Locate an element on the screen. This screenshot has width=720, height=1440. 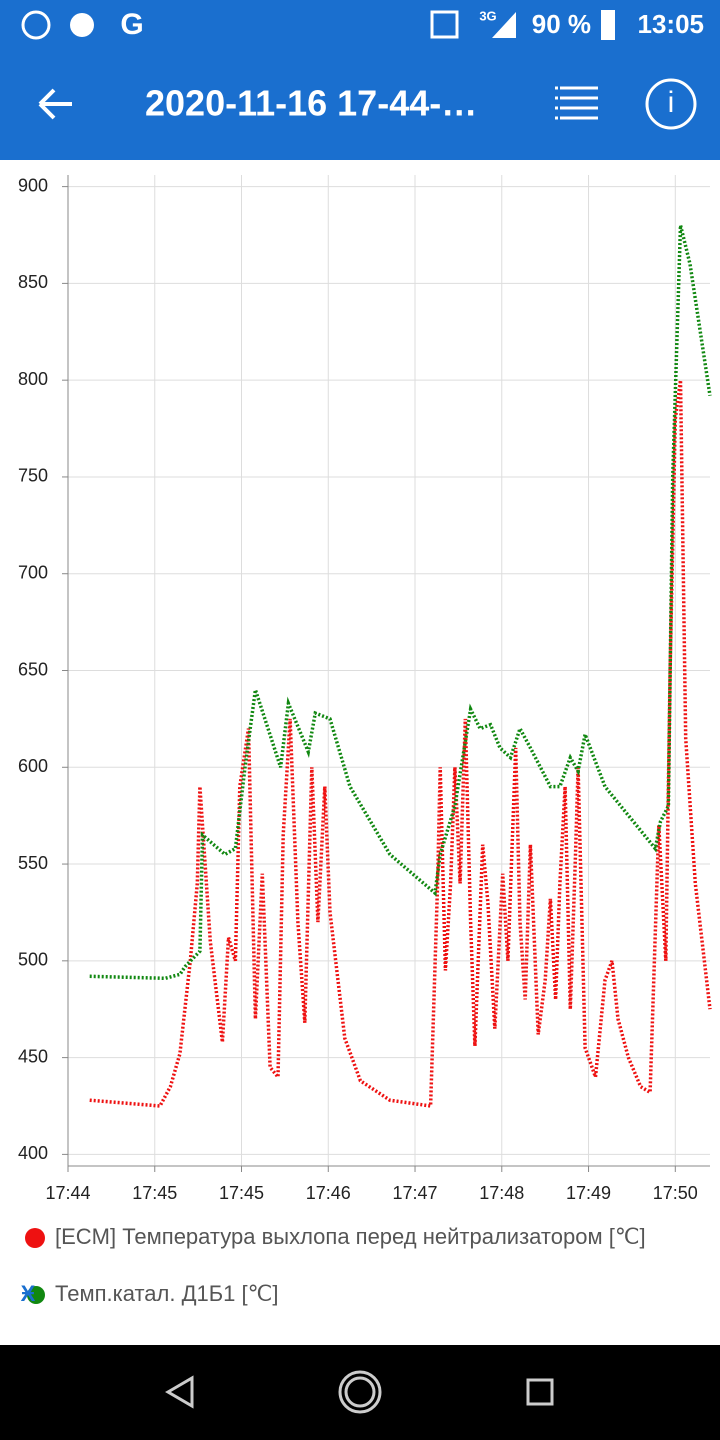
back-arrow is located at coordinates (55, 104).